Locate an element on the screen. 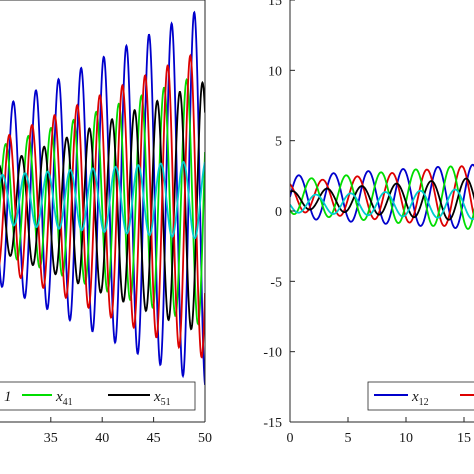 This screenshot has height=474, width=474. series-line-x12 is located at coordinates (382, 196).